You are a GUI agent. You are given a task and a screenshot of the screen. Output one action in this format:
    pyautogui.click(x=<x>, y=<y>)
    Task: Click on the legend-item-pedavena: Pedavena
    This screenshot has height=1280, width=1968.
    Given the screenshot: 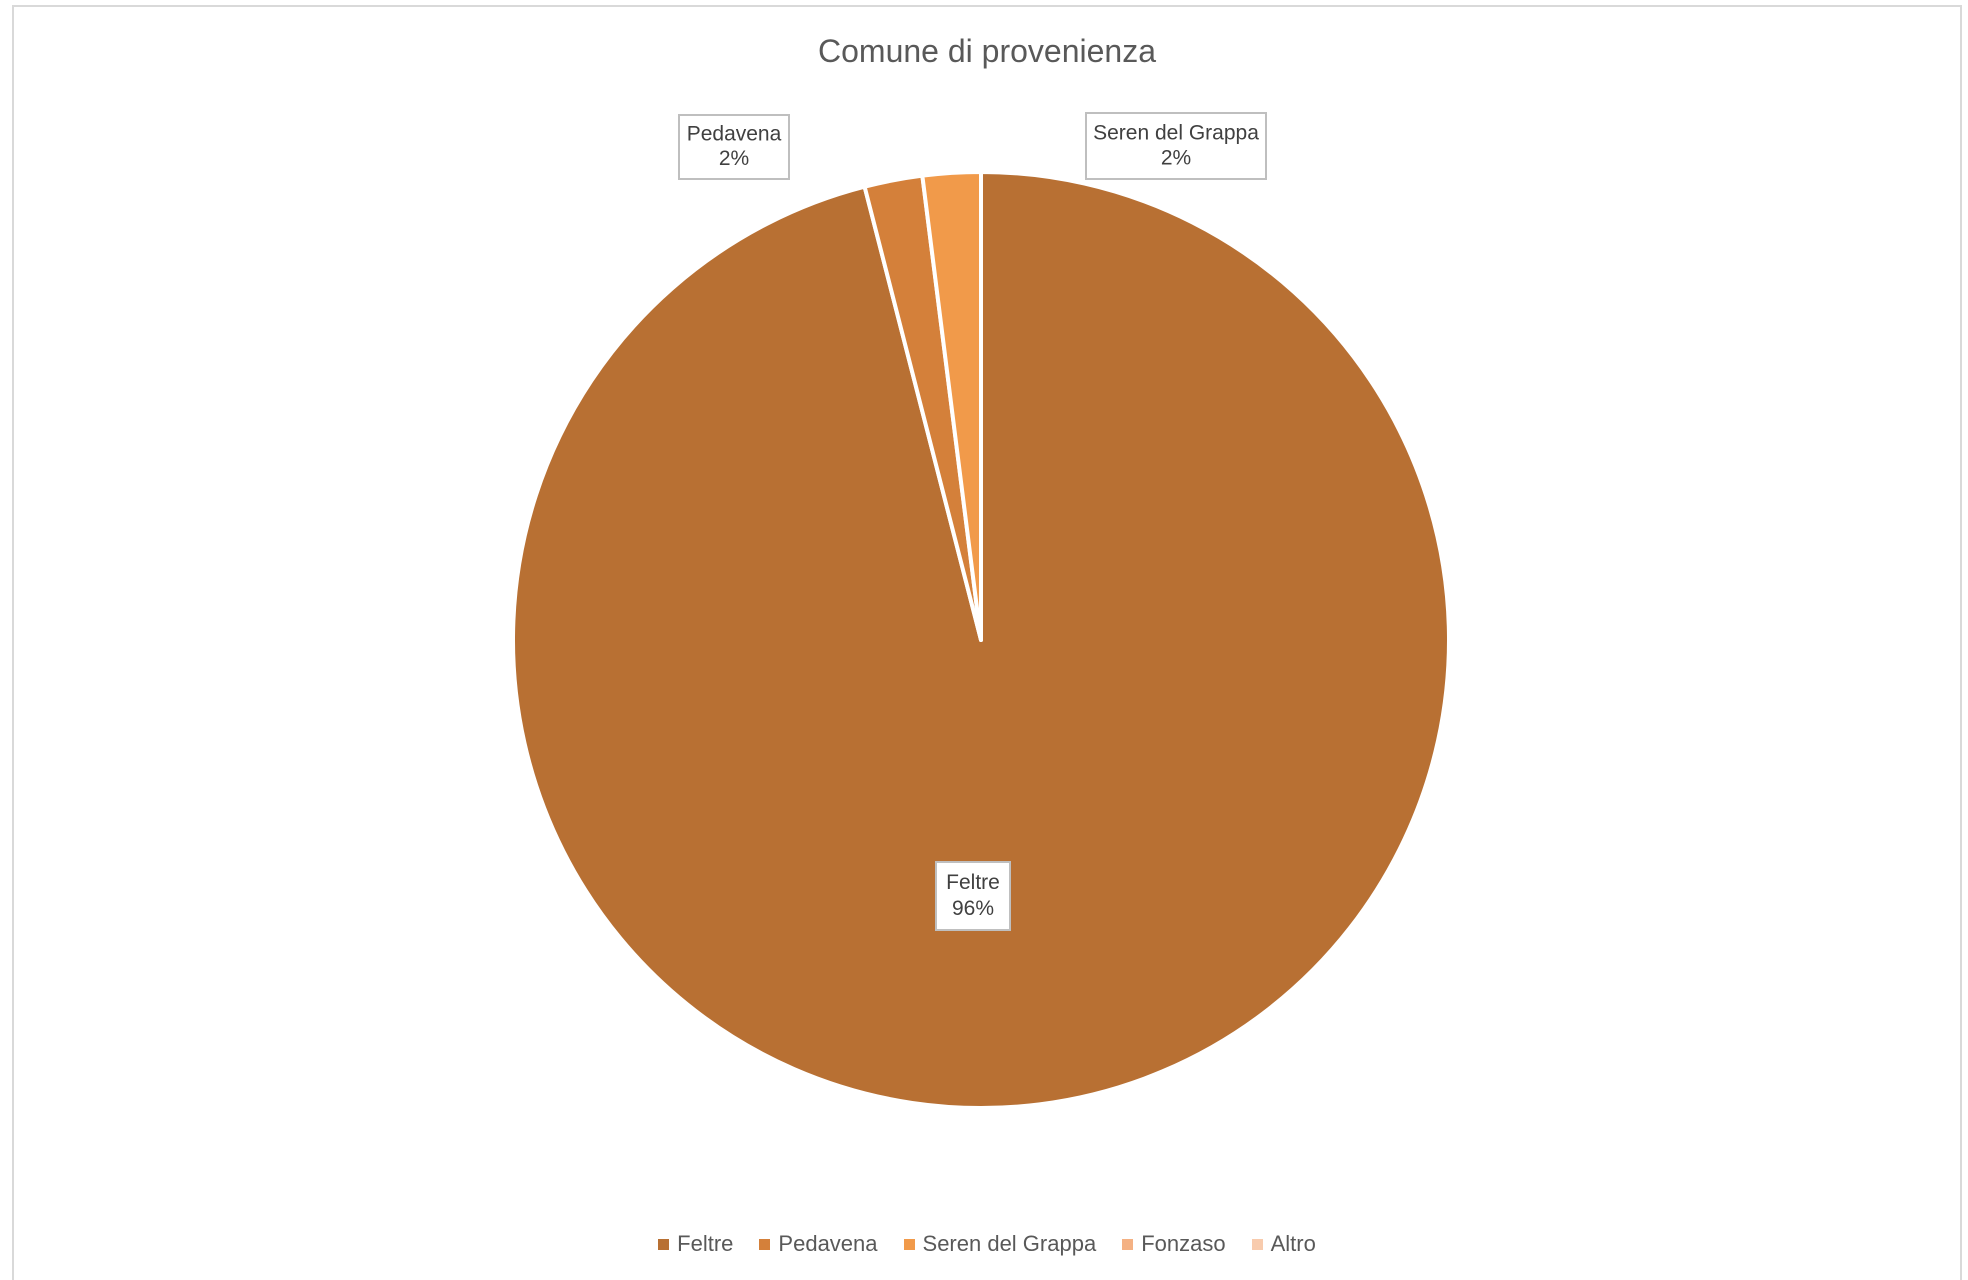 What is the action you would take?
    pyautogui.click(x=818, y=1244)
    